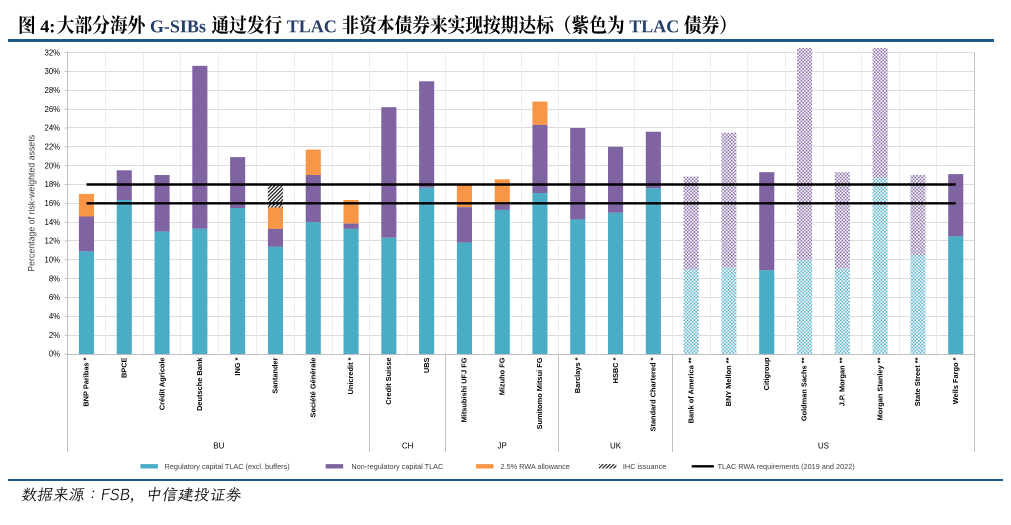  Describe the element at coordinates (426, 365) in the screenshot. I see `svg-text: UBS` at that location.